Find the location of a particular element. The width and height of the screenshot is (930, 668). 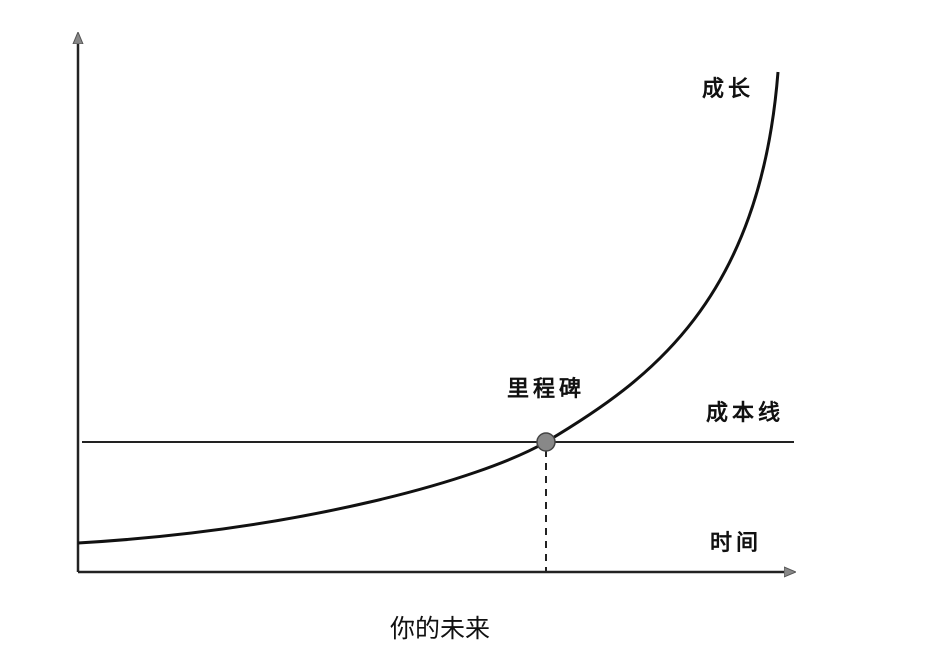

time-label: 时间 is located at coordinates (736, 543).